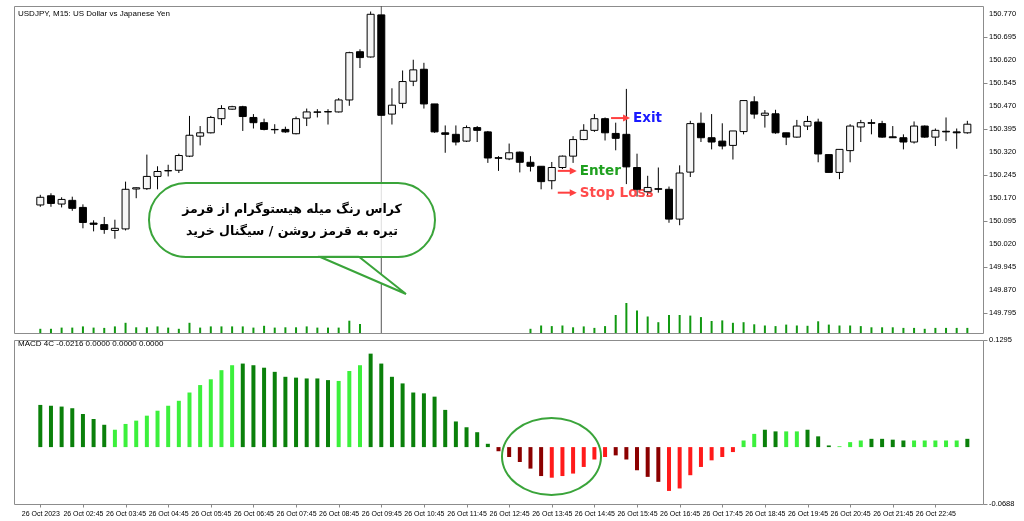  I want to click on annotation: Enter, so click(600, 169).